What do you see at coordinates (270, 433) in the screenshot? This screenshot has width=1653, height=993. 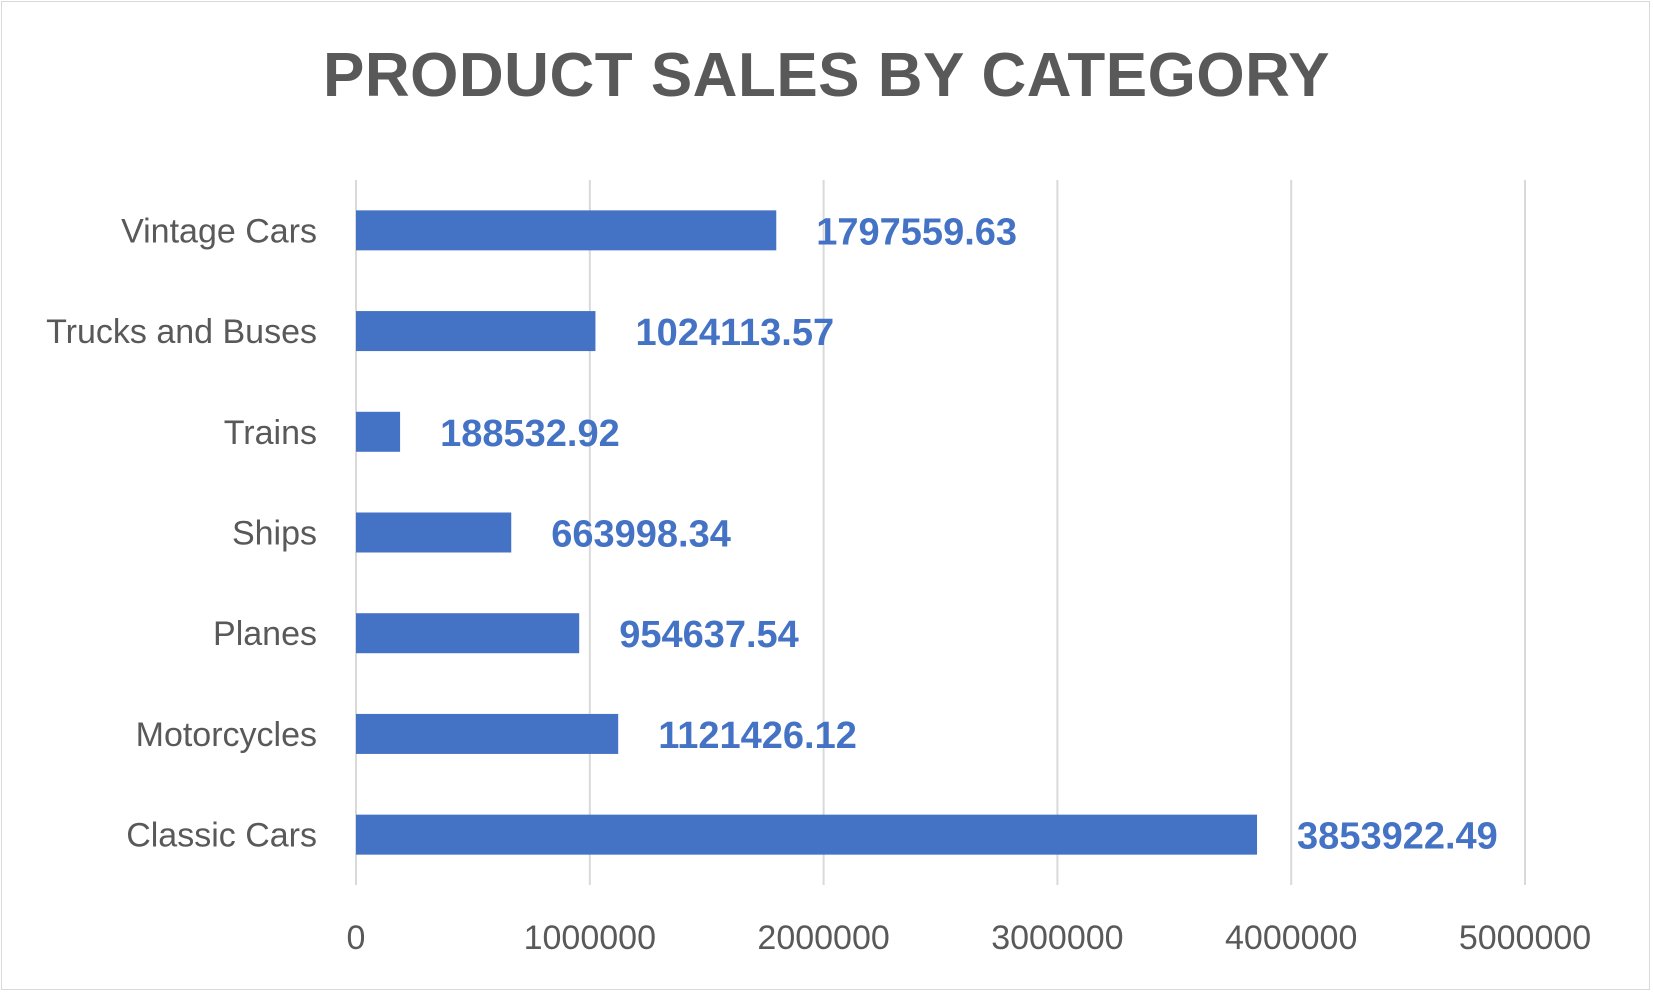 I see `category-label: Trains` at bounding box center [270, 433].